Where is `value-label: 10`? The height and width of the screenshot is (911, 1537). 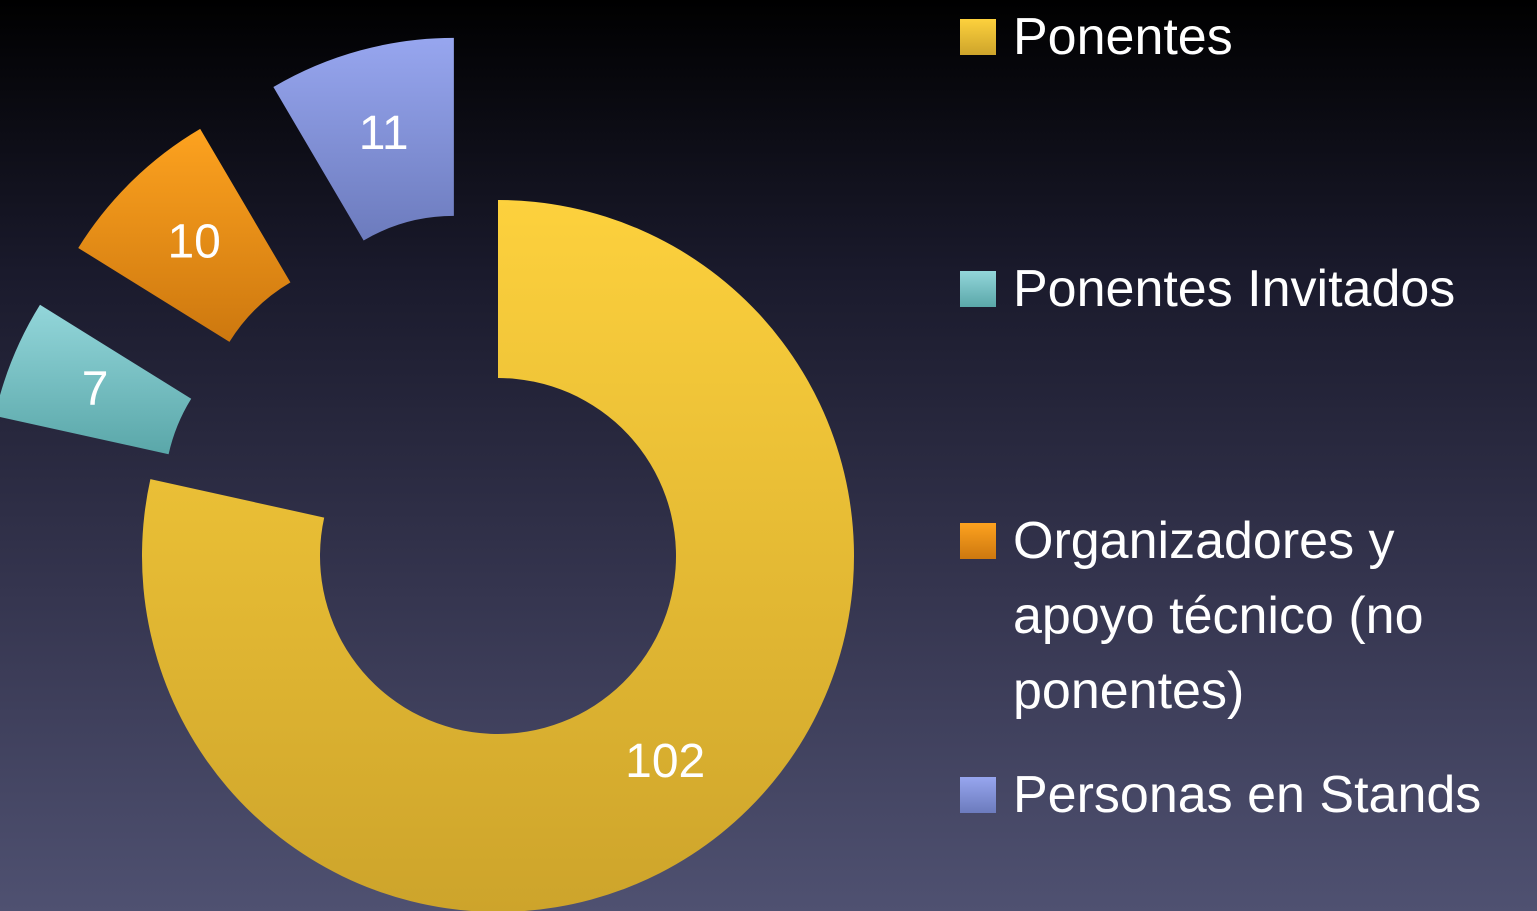
value-label: 10 is located at coordinates (193, 241).